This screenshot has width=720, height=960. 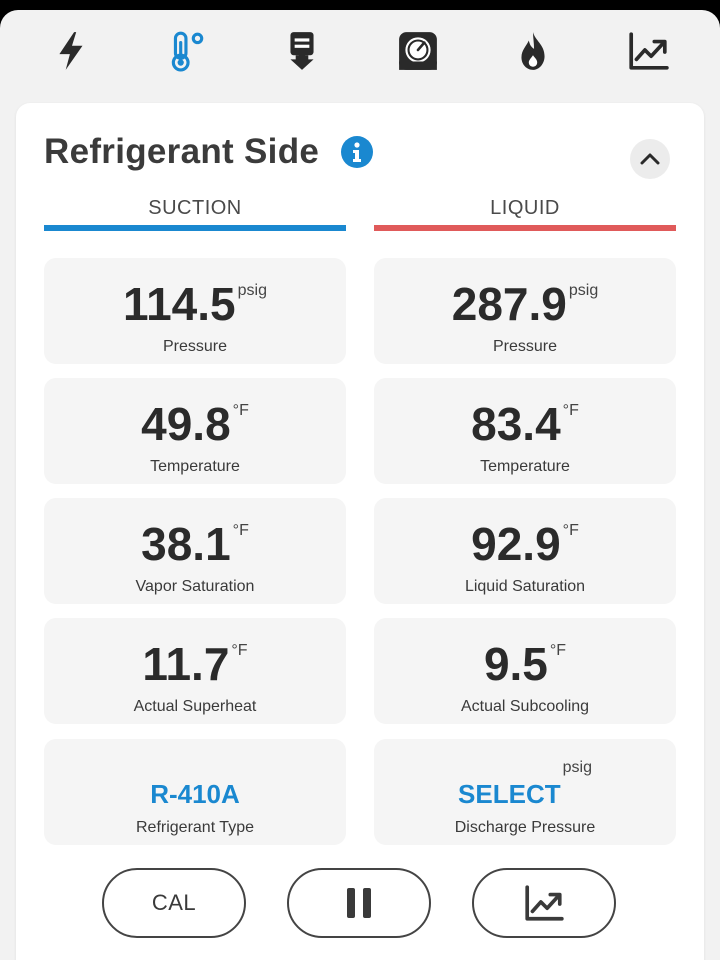 I want to click on liquid-pressure-value: 287.9, so click(x=509, y=304).